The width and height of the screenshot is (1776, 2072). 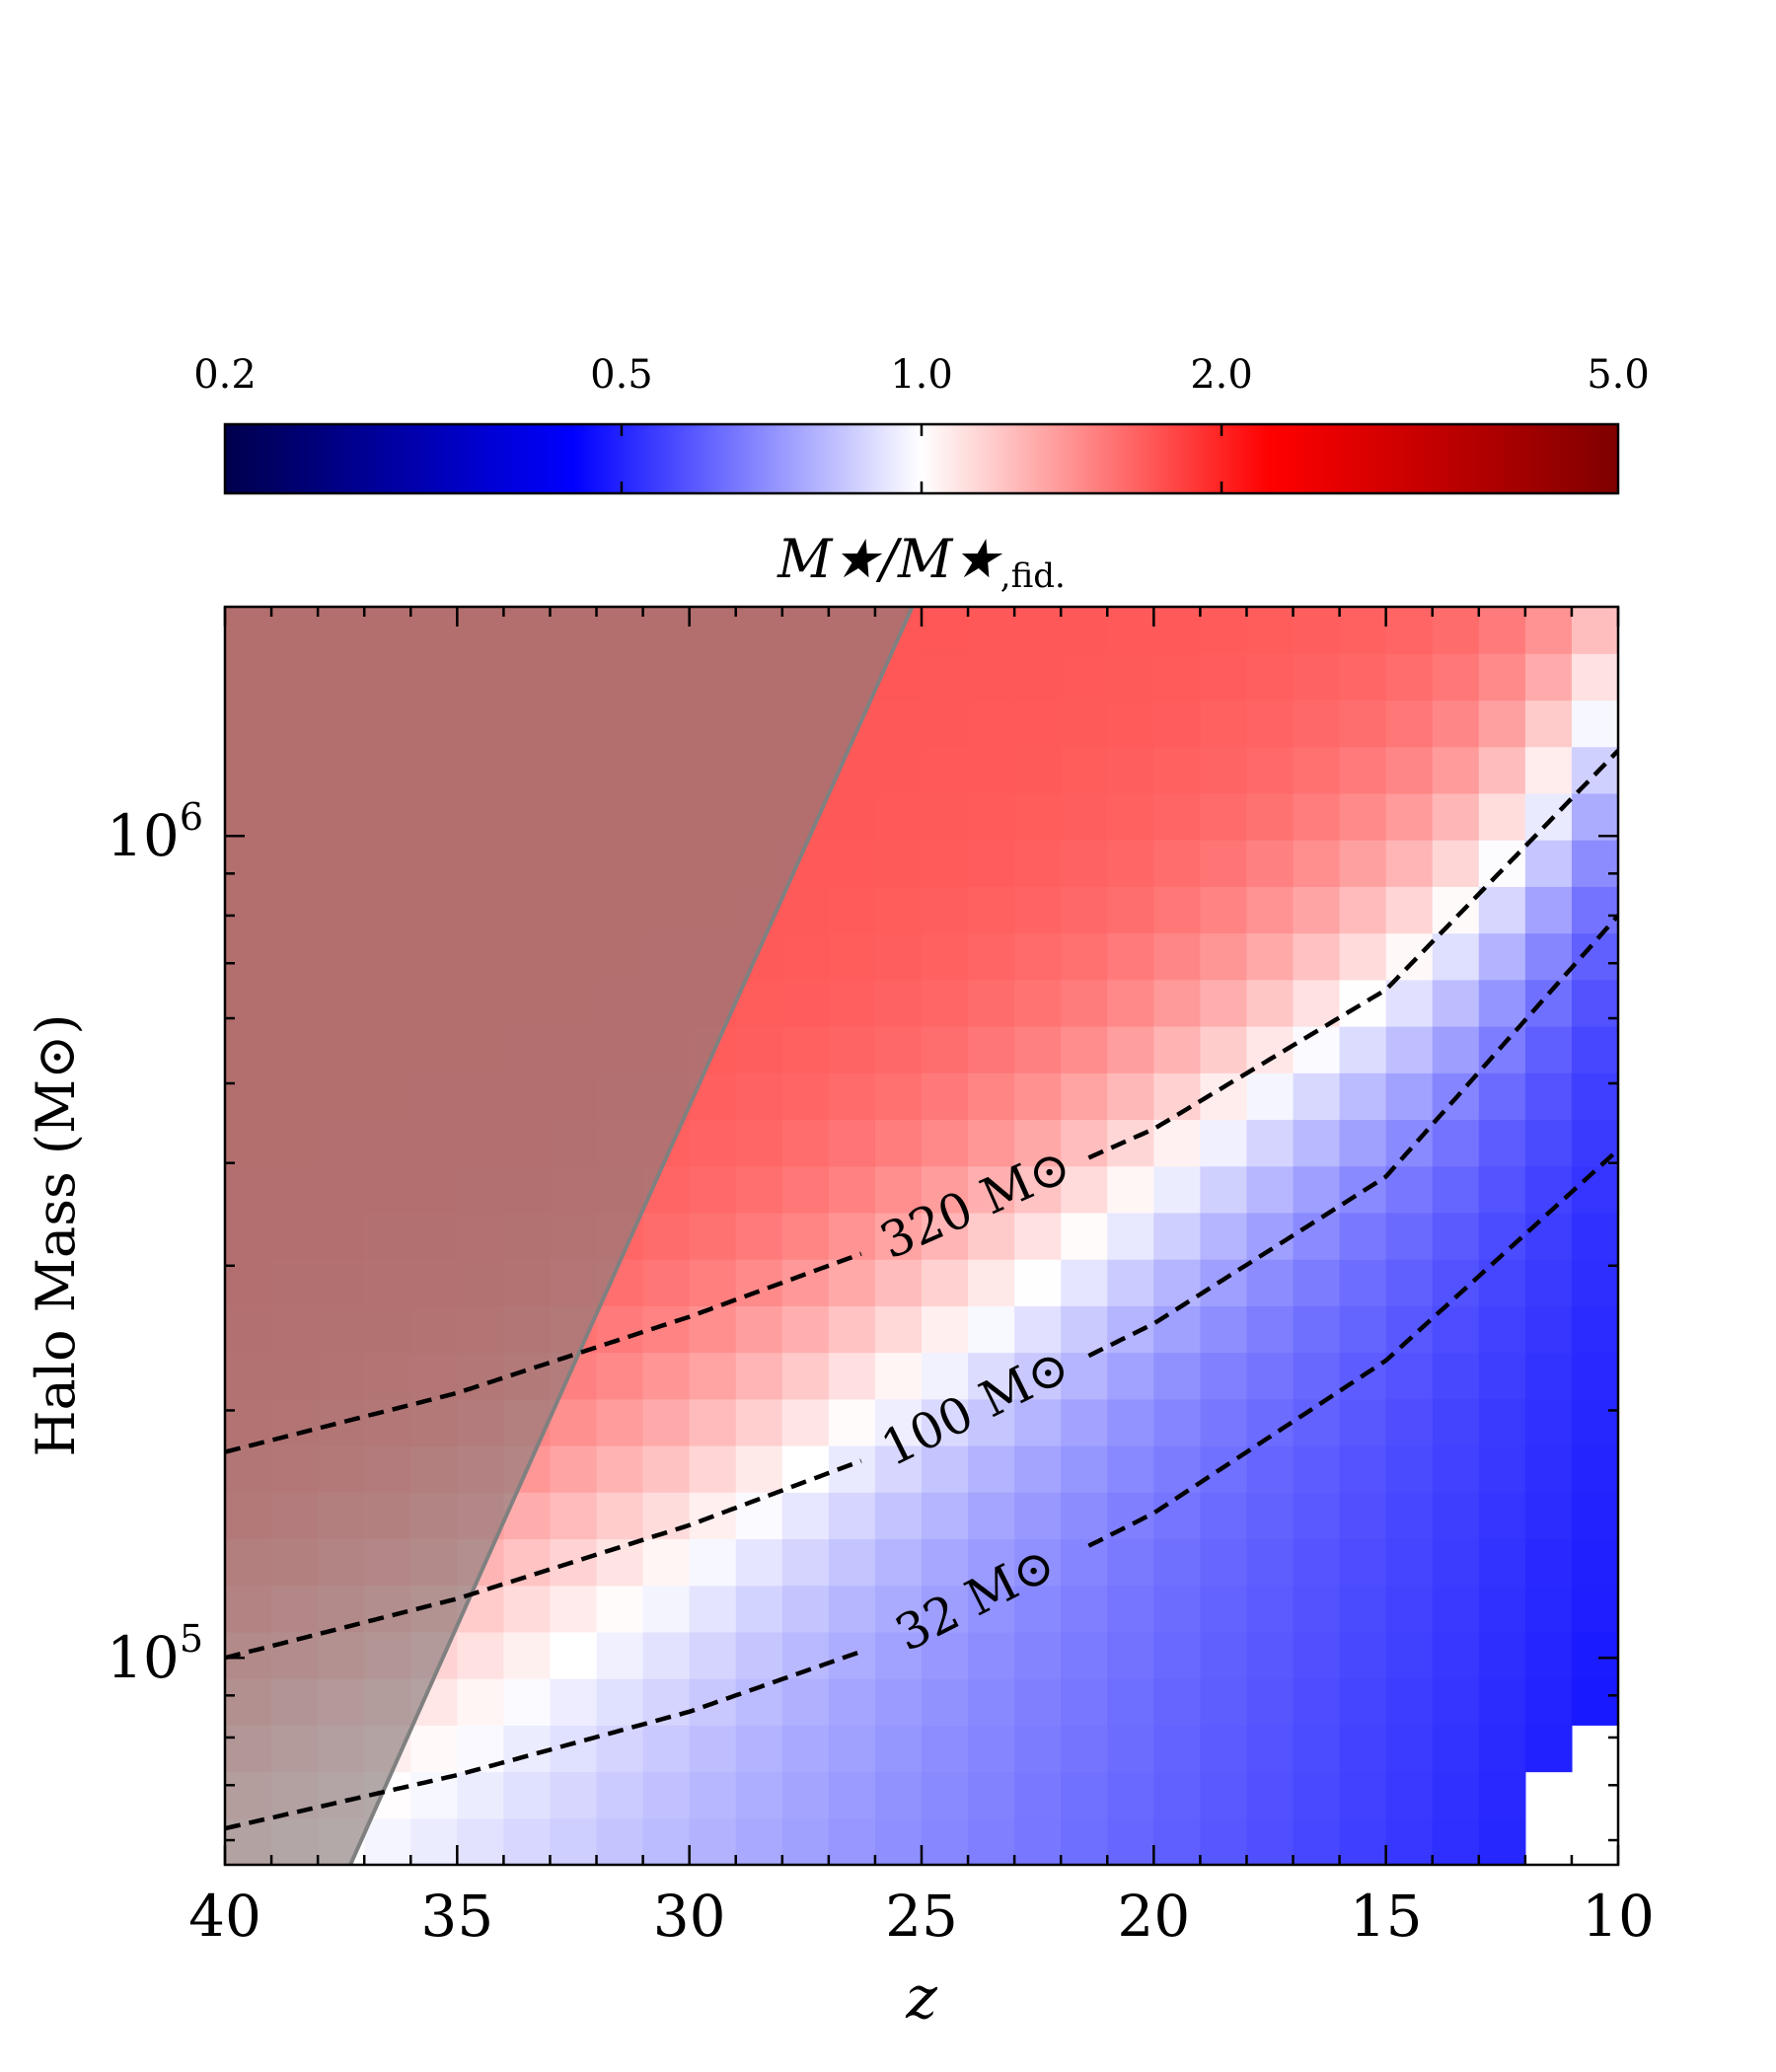 What do you see at coordinates (1618, 1917) in the screenshot?
I see `x-tick-label: 10` at bounding box center [1618, 1917].